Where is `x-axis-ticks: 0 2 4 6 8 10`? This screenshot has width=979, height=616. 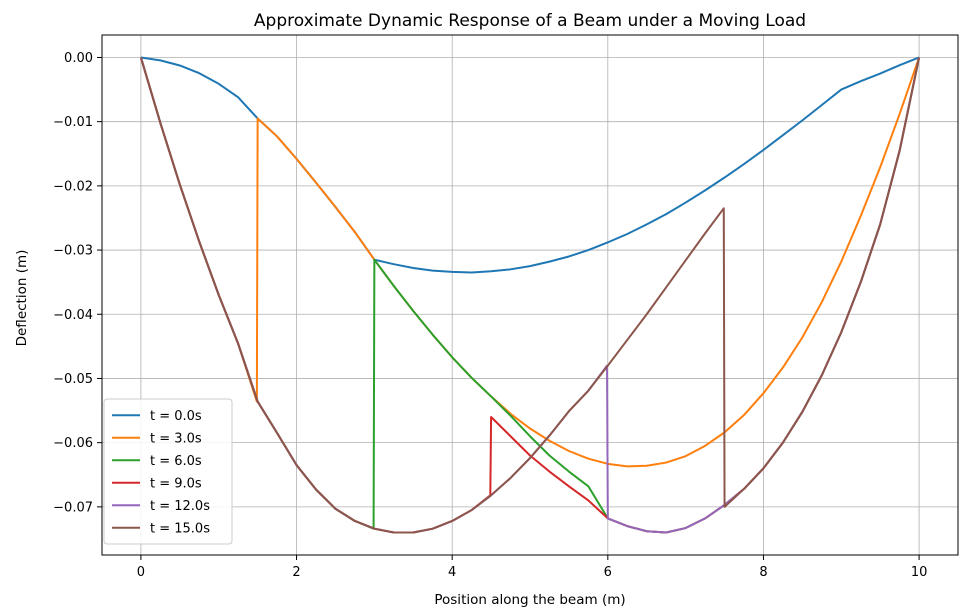
x-axis-ticks: 0 2 4 6 8 10 is located at coordinates (532, 567).